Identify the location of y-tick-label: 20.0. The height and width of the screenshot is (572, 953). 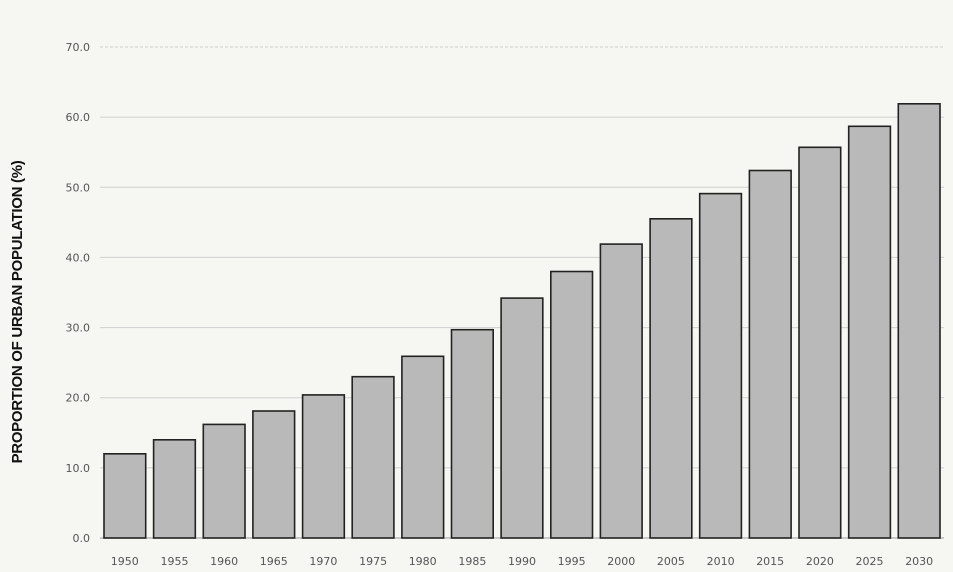
(78, 398).